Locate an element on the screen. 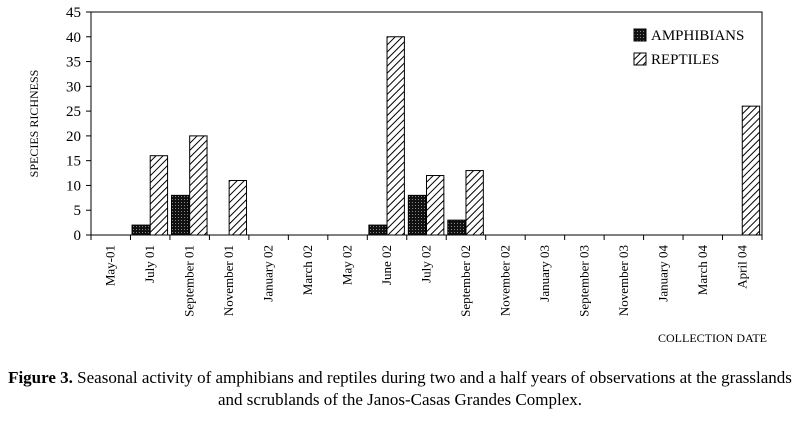 The height and width of the screenshot is (430, 800). x-tick-label: September 03 is located at coordinates (583, 281).